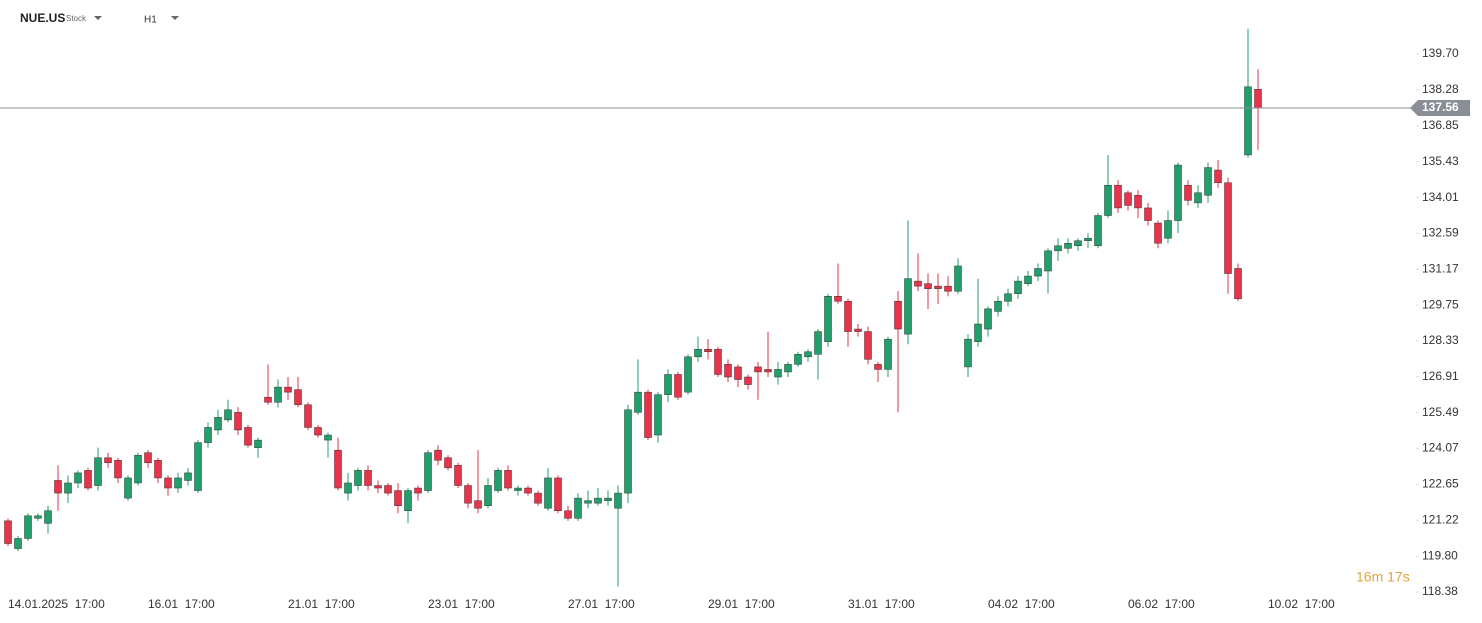 The height and width of the screenshot is (623, 1482). What do you see at coordinates (741, 604) in the screenshot?
I see `x-tick-label: 29.01 17:00` at bounding box center [741, 604].